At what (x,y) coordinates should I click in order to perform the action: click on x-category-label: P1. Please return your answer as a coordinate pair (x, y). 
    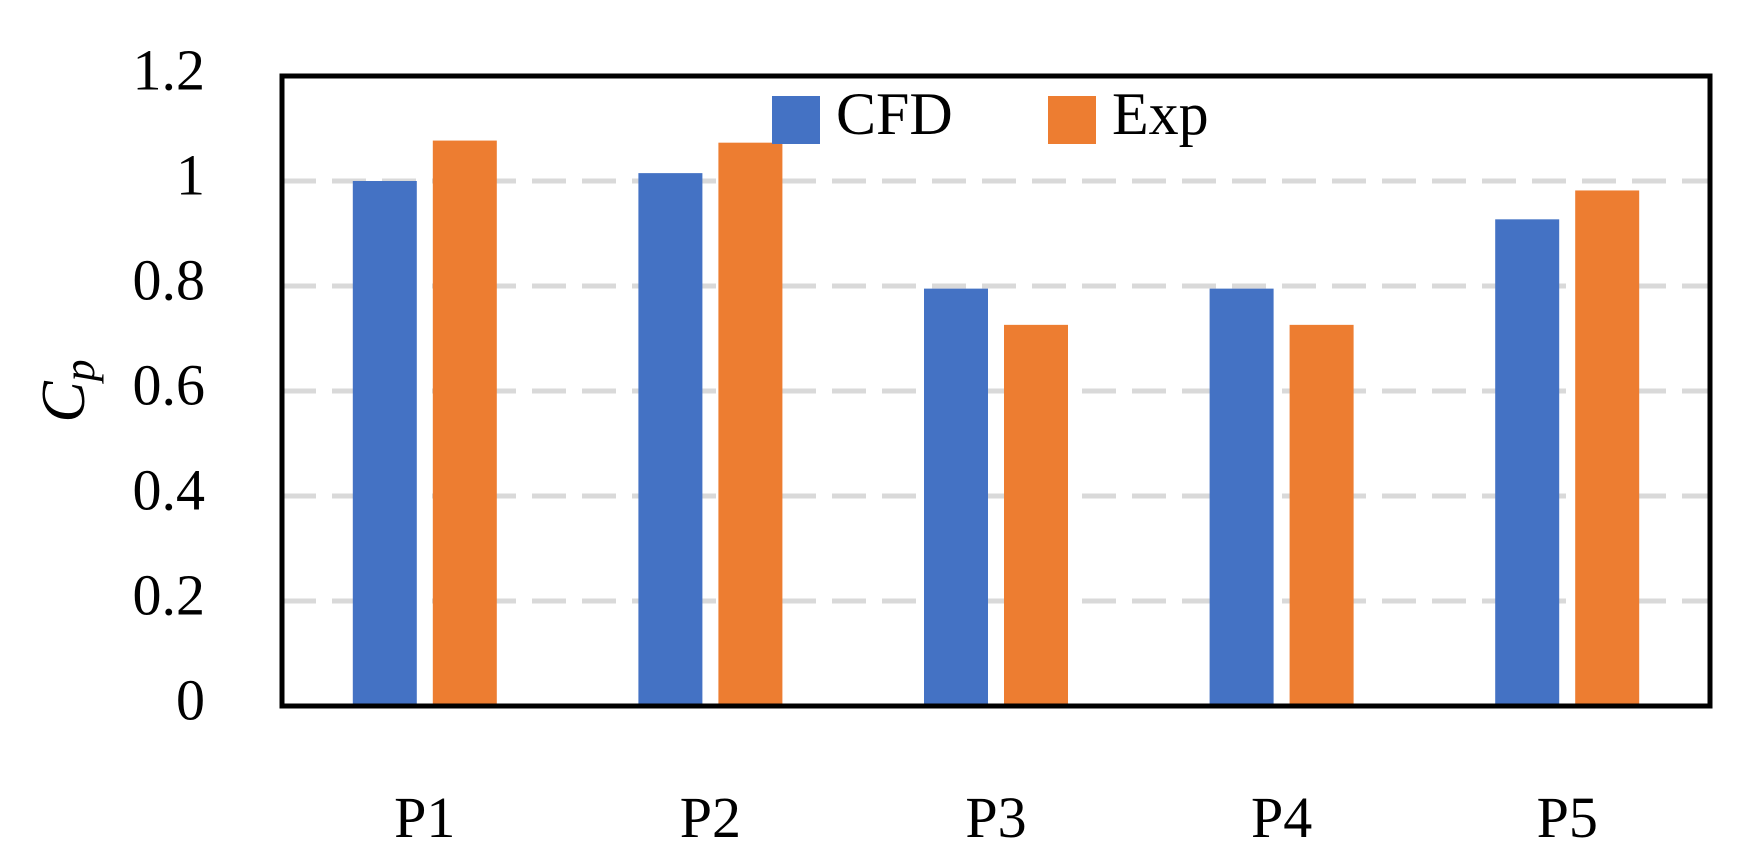
    Looking at the image, I should click on (424, 817).